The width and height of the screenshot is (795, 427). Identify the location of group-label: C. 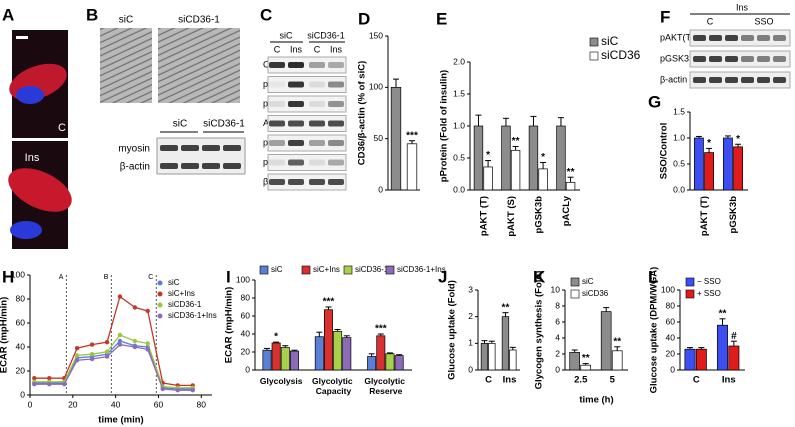
(710, 21).